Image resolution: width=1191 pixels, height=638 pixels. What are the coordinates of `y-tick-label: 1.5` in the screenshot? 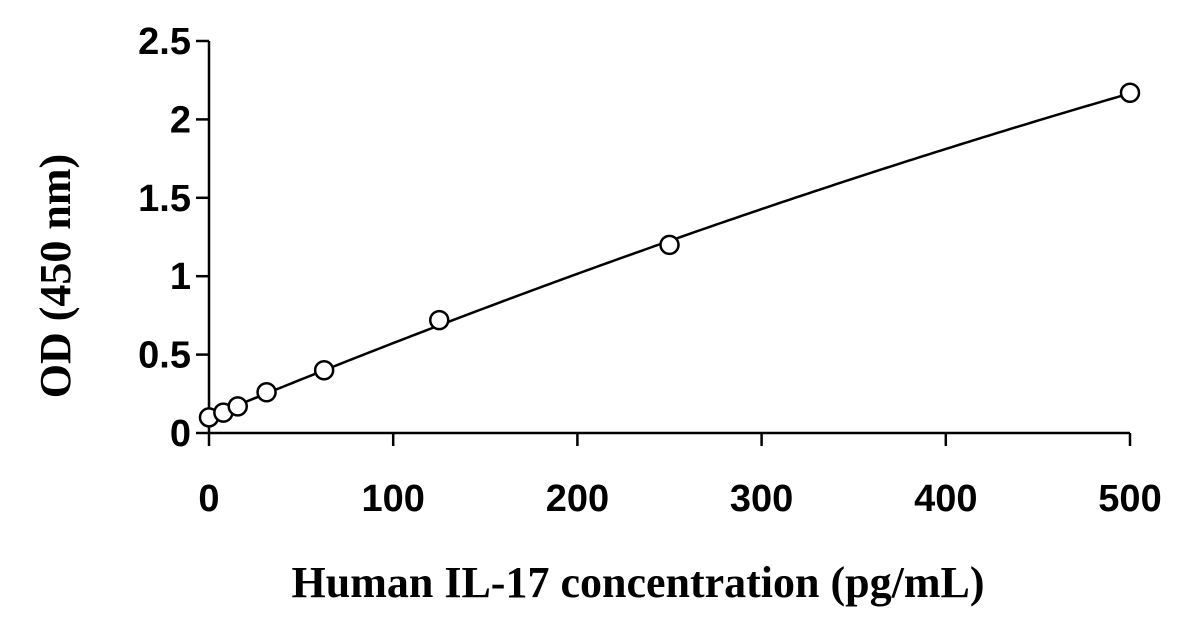 It's located at (164, 199).